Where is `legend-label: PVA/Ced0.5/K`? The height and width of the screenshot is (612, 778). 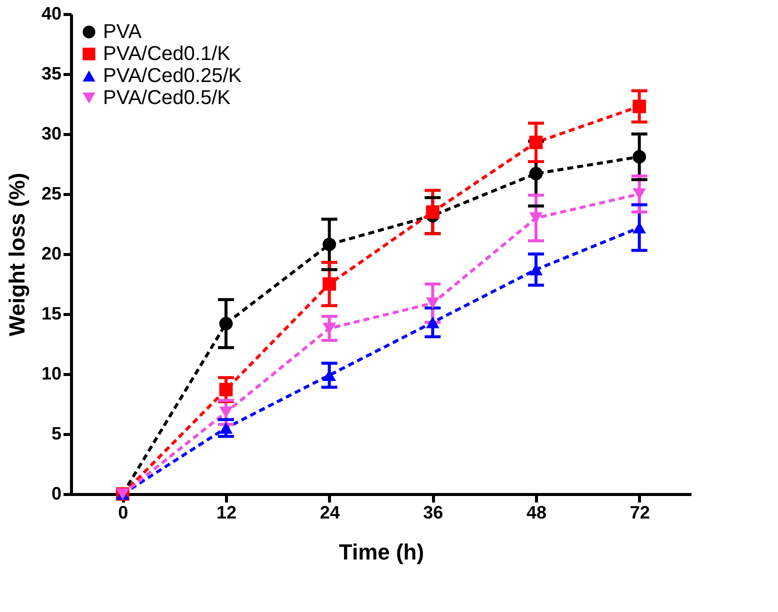 legend-label: PVA/Ced0.5/K is located at coordinates (167, 98).